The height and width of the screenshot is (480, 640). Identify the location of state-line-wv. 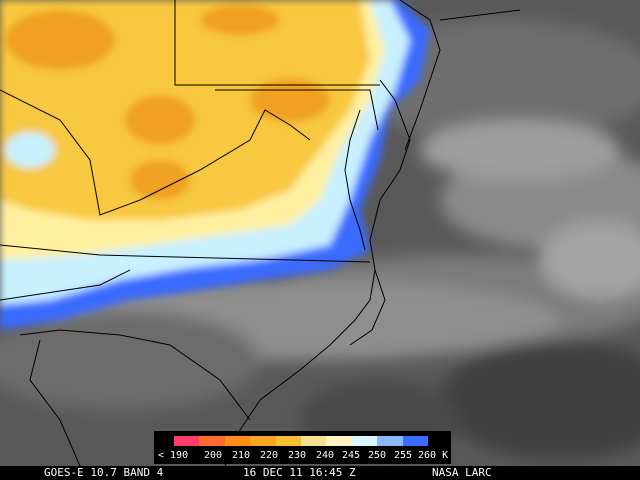
(155, 152).